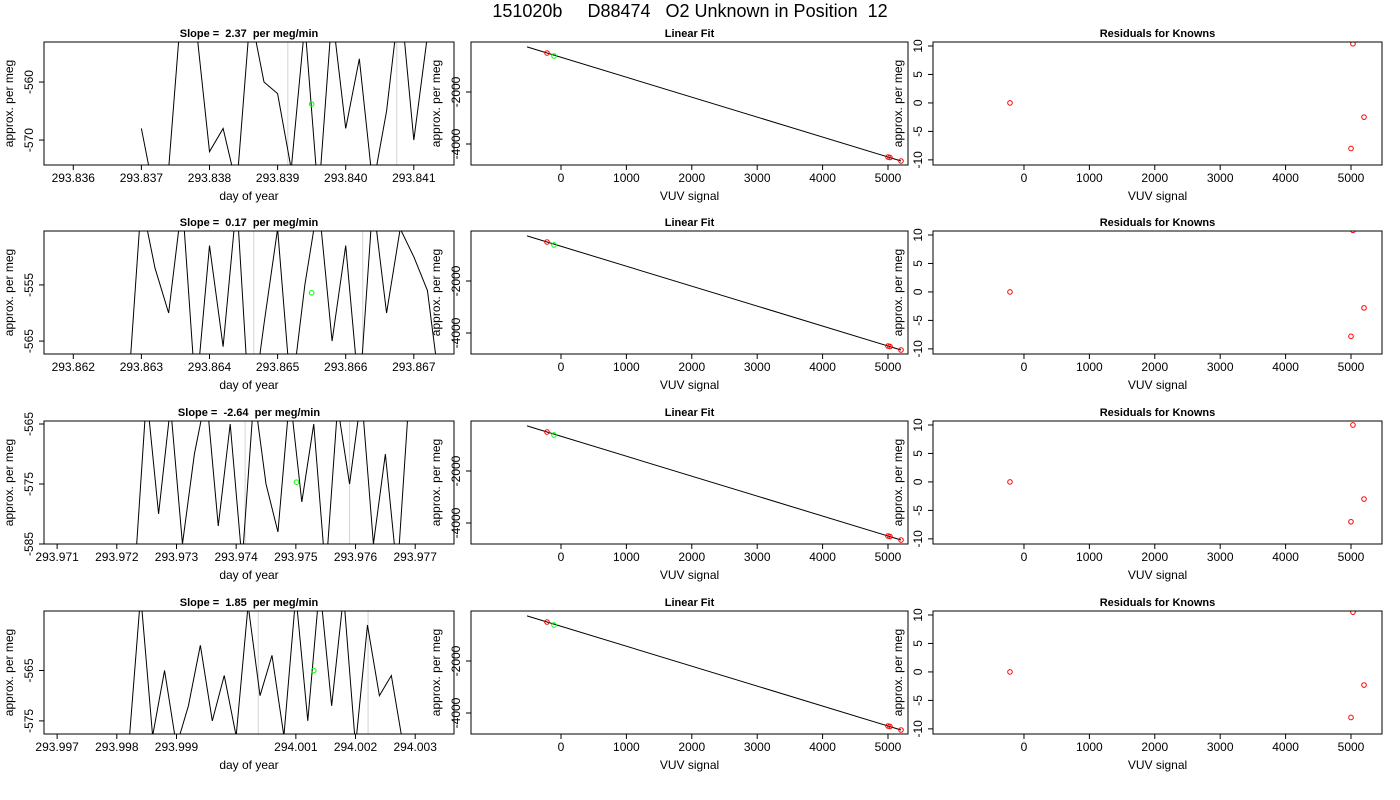  I want to click on x-tick-label: 293.998, so click(117, 747).